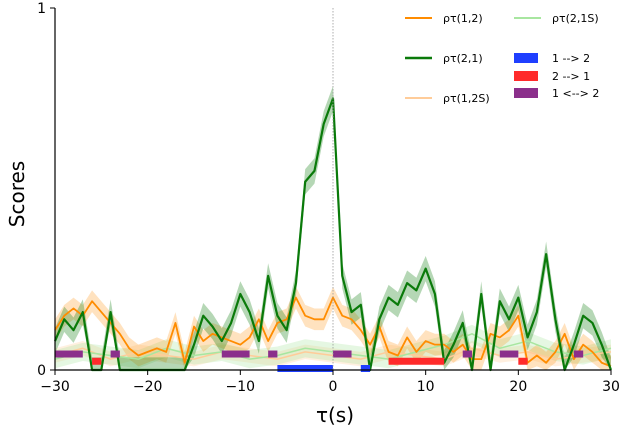 The image size is (619, 432). I want to click on legend-label-3: ρτ(2,1S), so click(575, 18).